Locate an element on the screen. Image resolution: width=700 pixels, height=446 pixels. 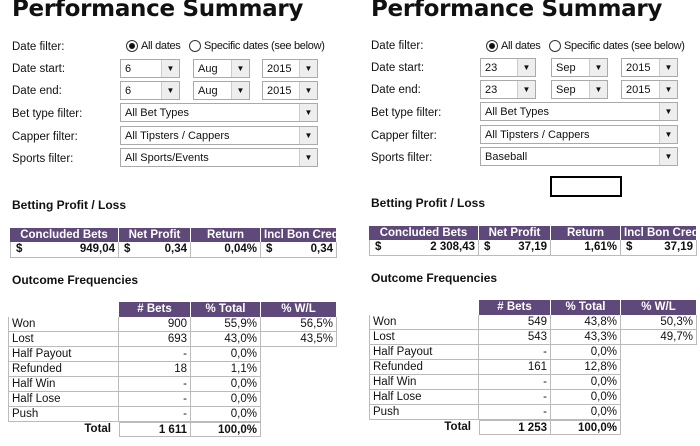
total-pct: 100,0% is located at coordinates (226, 429).